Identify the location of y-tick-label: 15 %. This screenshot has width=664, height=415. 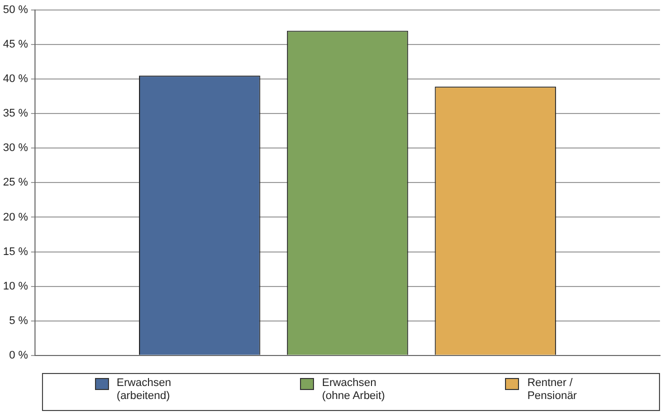
(15, 252).